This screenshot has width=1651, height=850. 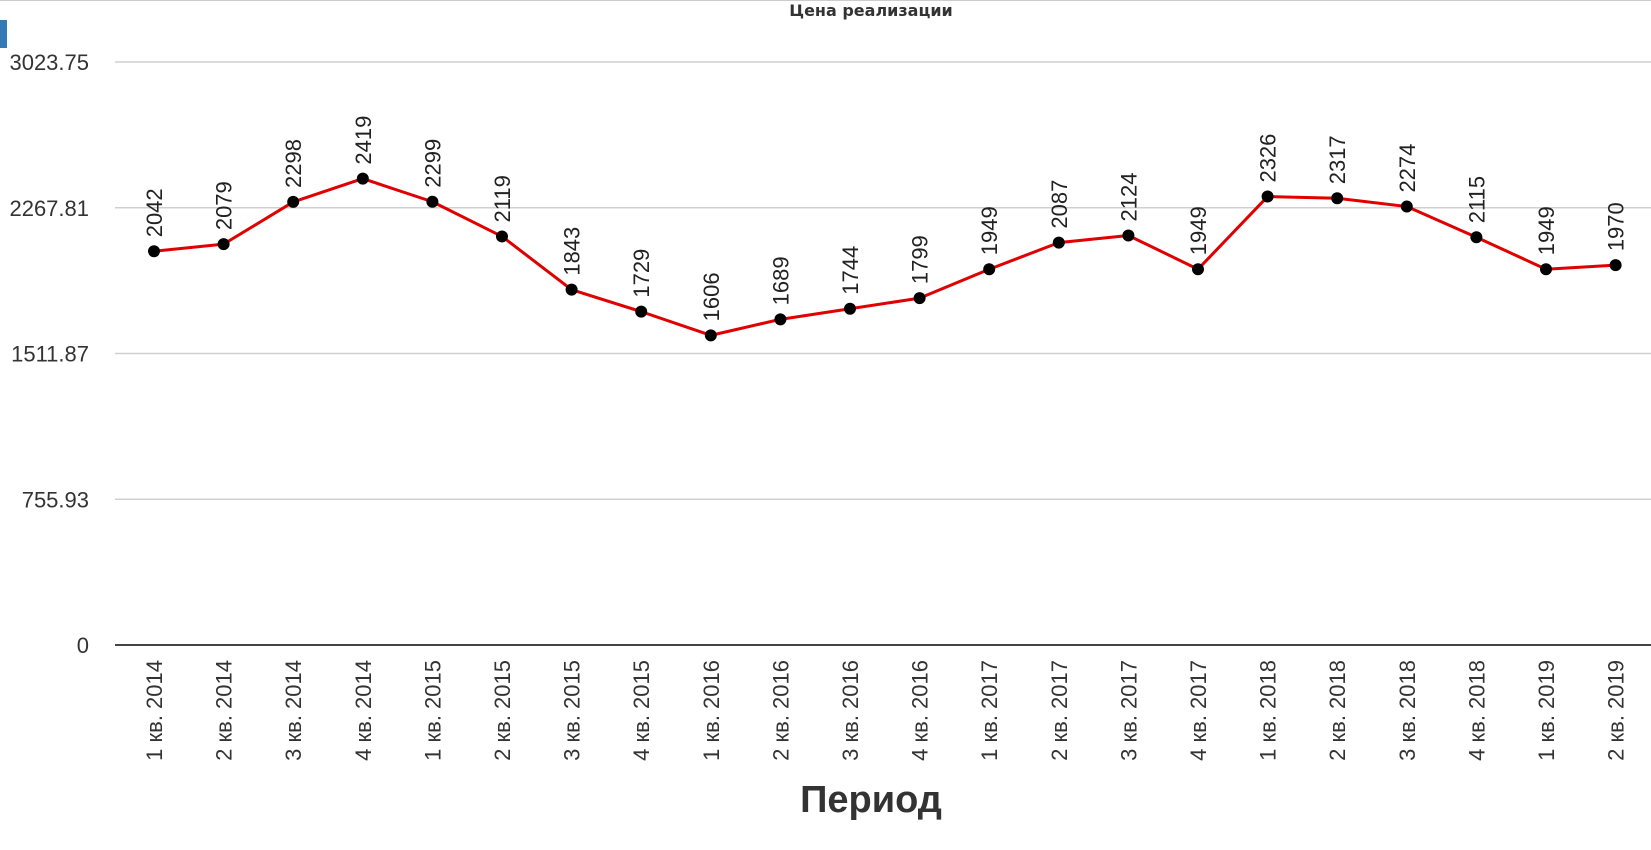 What do you see at coordinates (1268, 710) in the screenshot?
I see `x-tick-label: 1 кв. 2018` at bounding box center [1268, 710].